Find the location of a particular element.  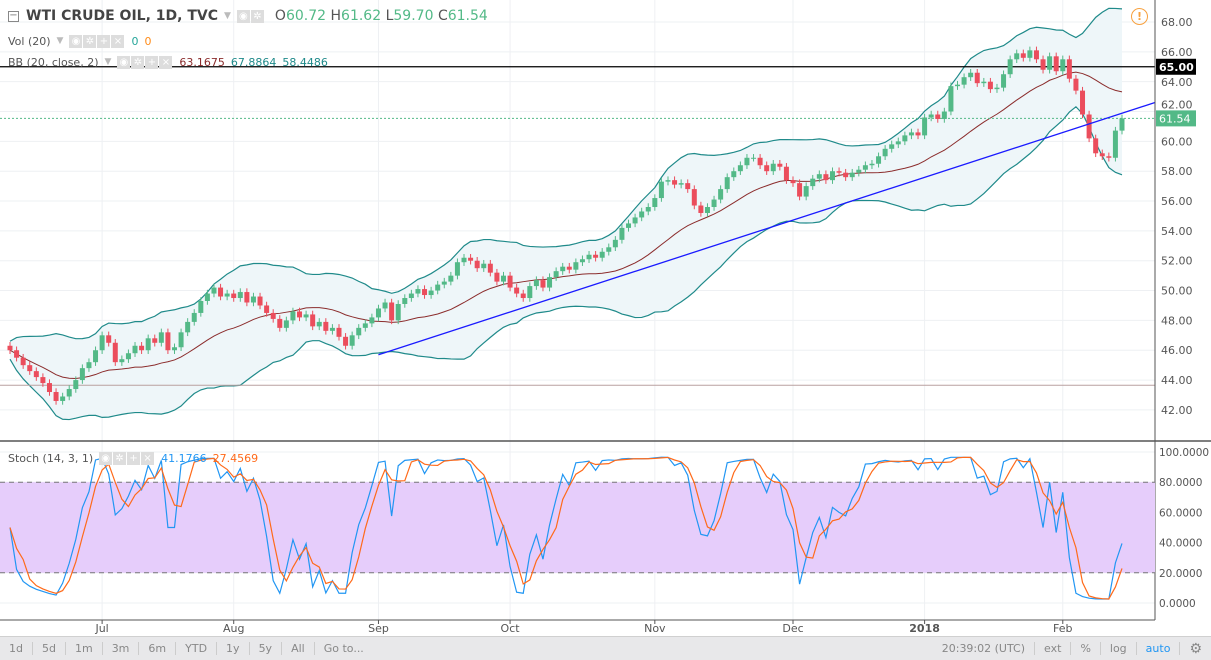

range-all: All is located at coordinates (298, 648).